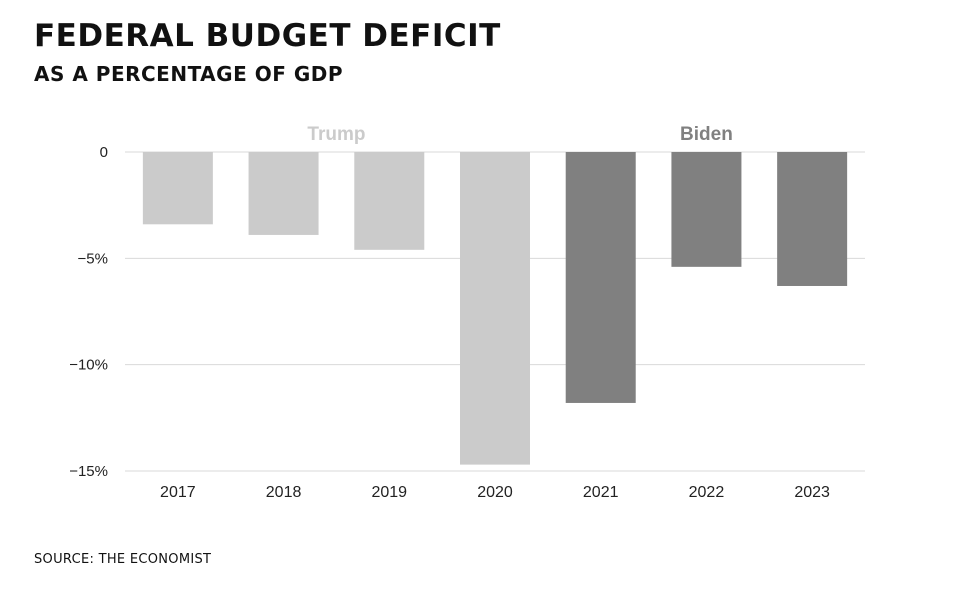 Image resolution: width=960 pixels, height=590 pixels. I want to click on x-tick-label: 2020, so click(495, 492).